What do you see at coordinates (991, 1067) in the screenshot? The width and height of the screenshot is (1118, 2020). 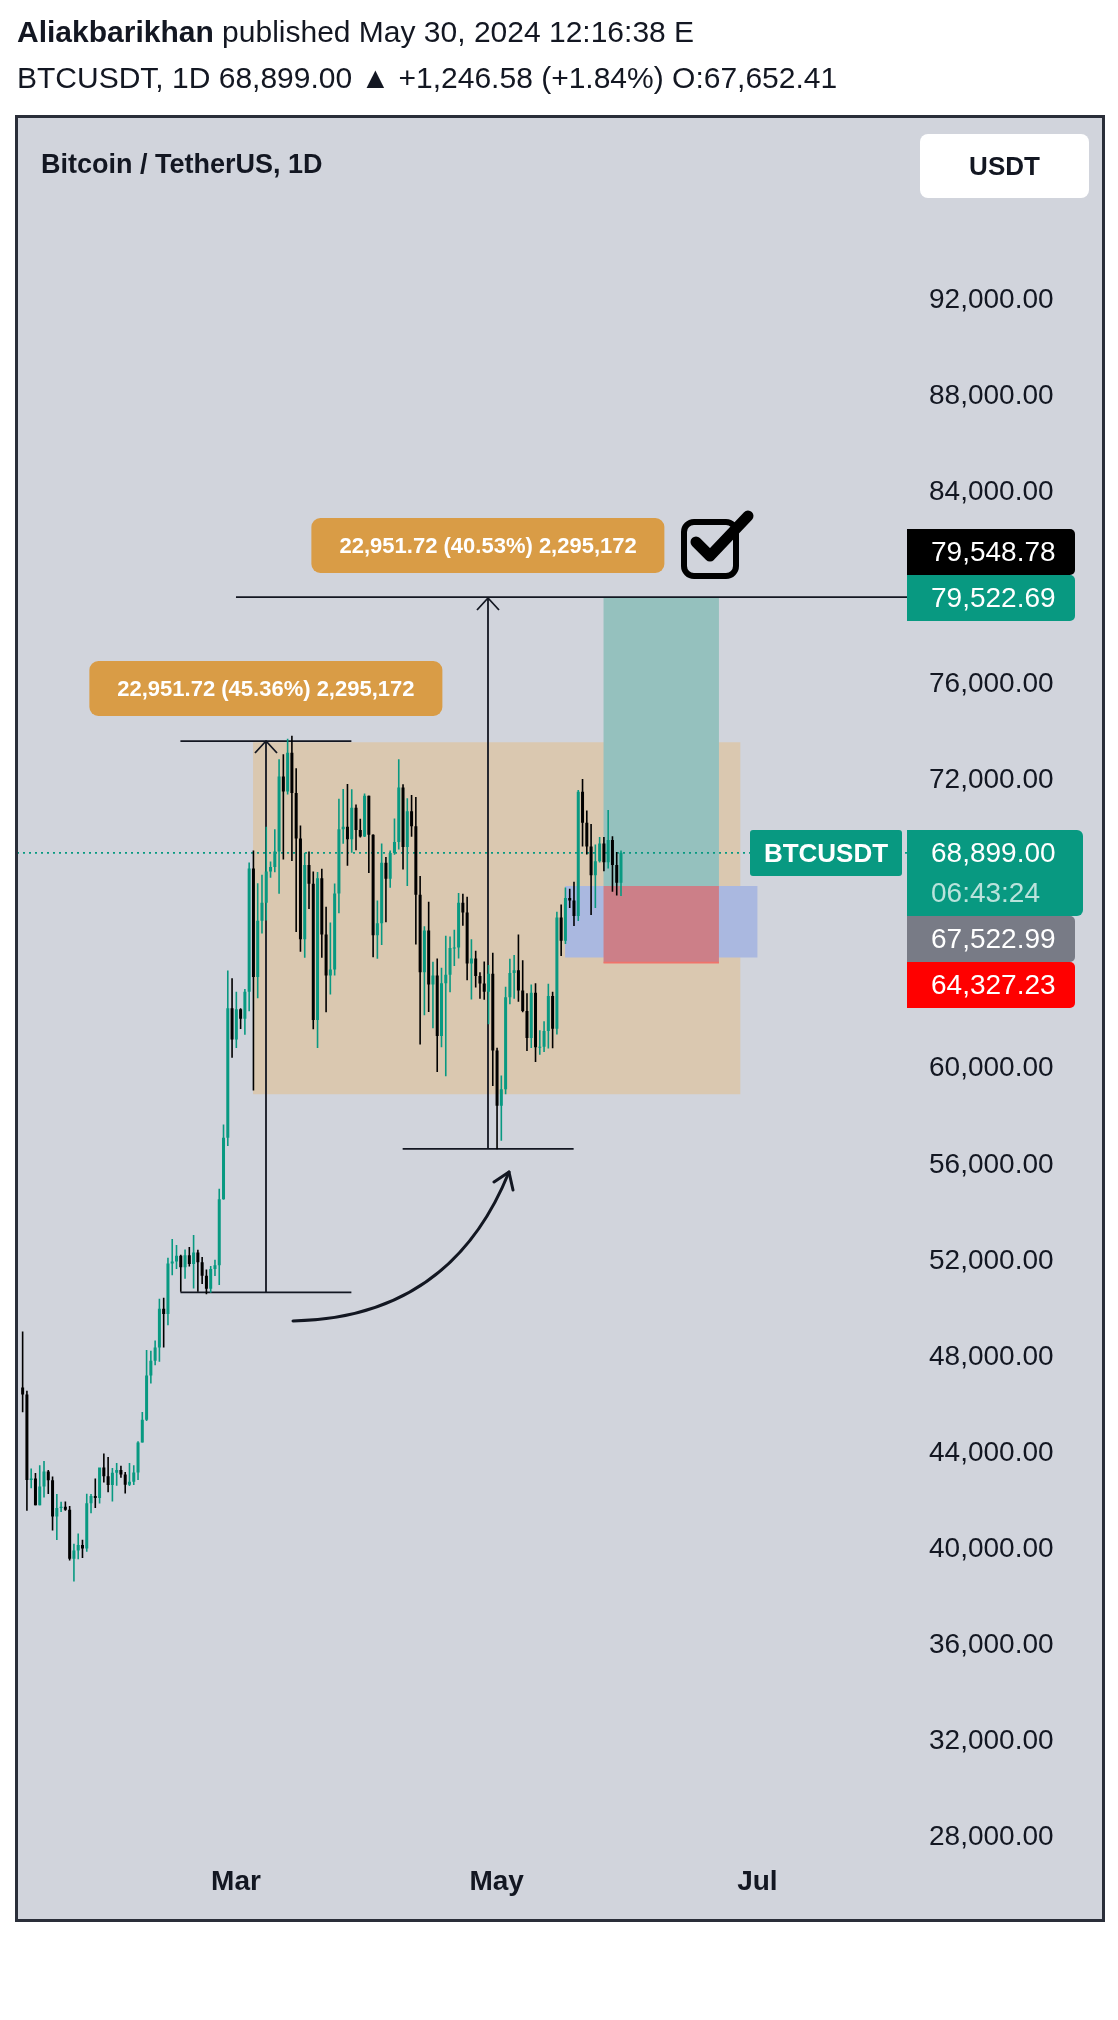 I see `y-tick-label: 60,000.00` at bounding box center [991, 1067].